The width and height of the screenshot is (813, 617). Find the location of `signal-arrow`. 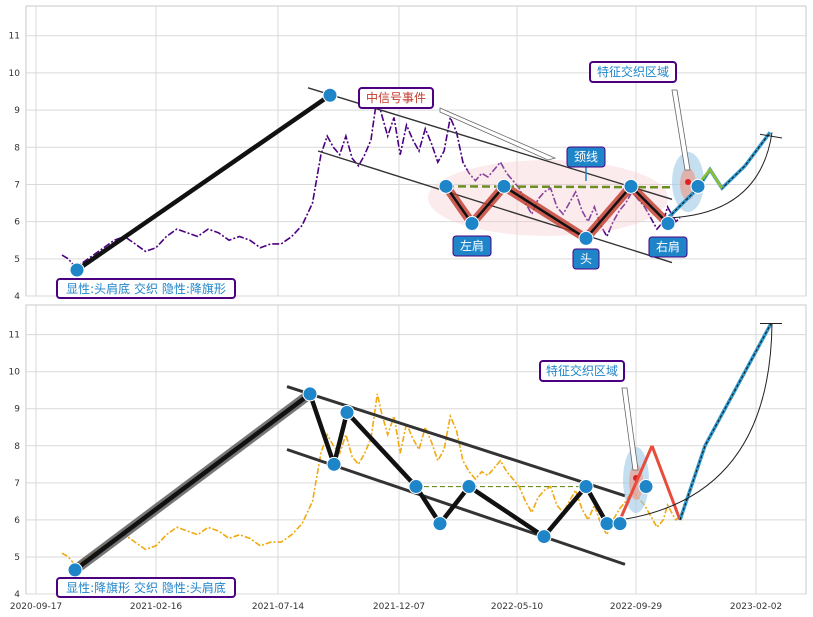

signal-arrow is located at coordinates (498, 134).